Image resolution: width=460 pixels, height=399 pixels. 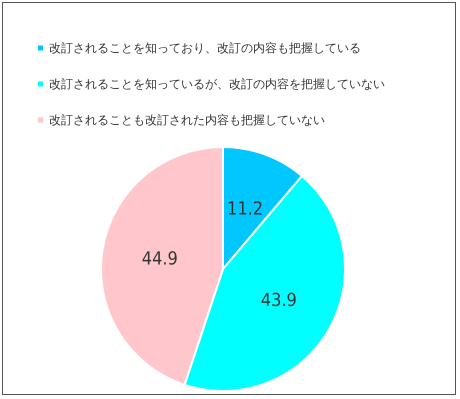 What do you see at coordinates (205, 48) in the screenshot?
I see `legend-label: 改訂されることを知っており、改訂の内容も把握している` at bounding box center [205, 48].